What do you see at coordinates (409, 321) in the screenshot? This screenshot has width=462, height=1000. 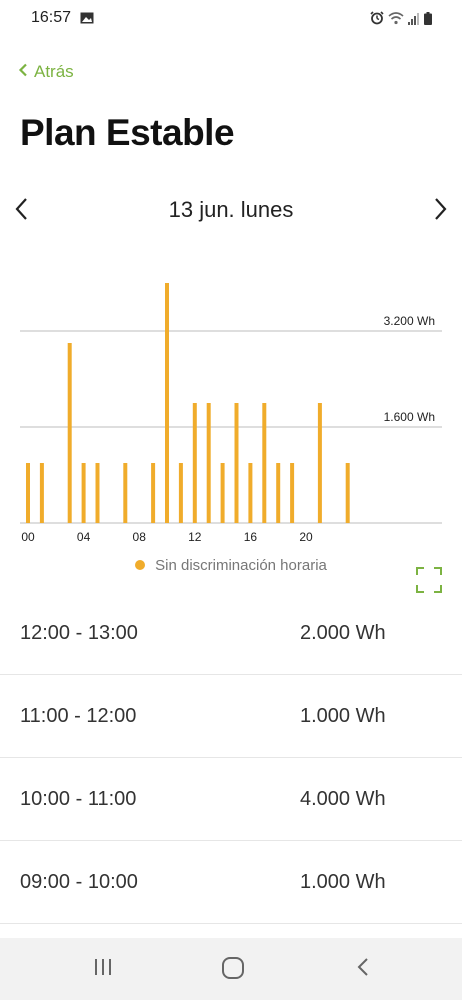 I see `y-tick-label: 3.200 Wh` at bounding box center [409, 321].